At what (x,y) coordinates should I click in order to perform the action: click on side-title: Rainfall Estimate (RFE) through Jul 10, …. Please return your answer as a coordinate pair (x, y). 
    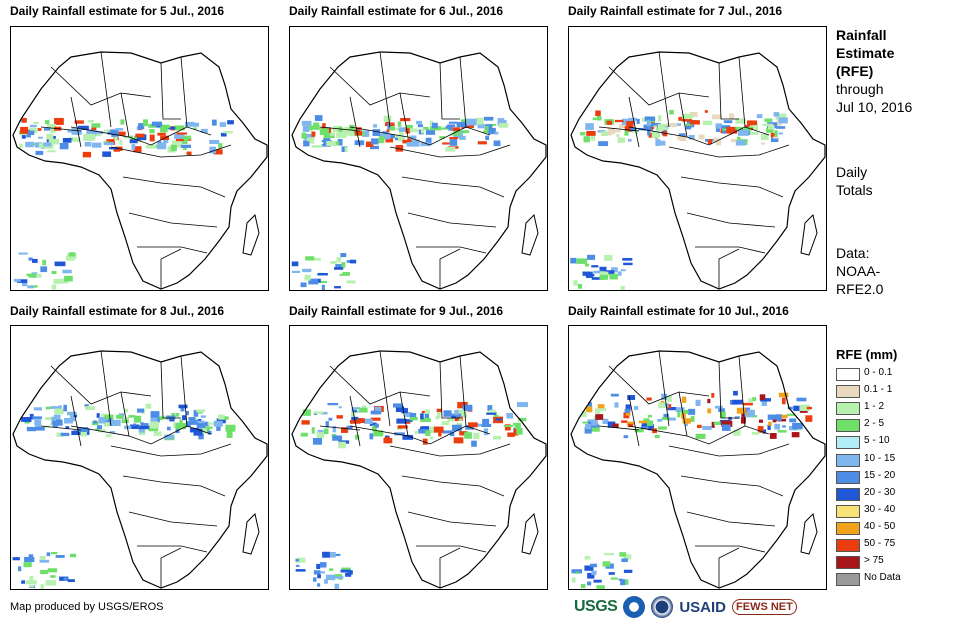
    Looking at the image, I should click on (874, 71).